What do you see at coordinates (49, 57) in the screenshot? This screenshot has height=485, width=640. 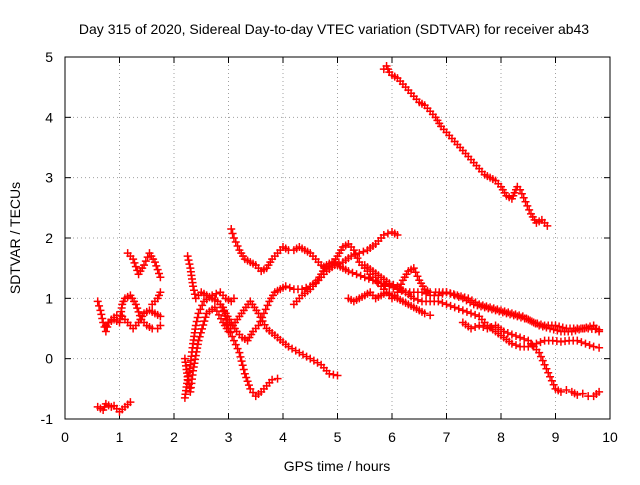 I see `y-tick-label: 5` at bounding box center [49, 57].